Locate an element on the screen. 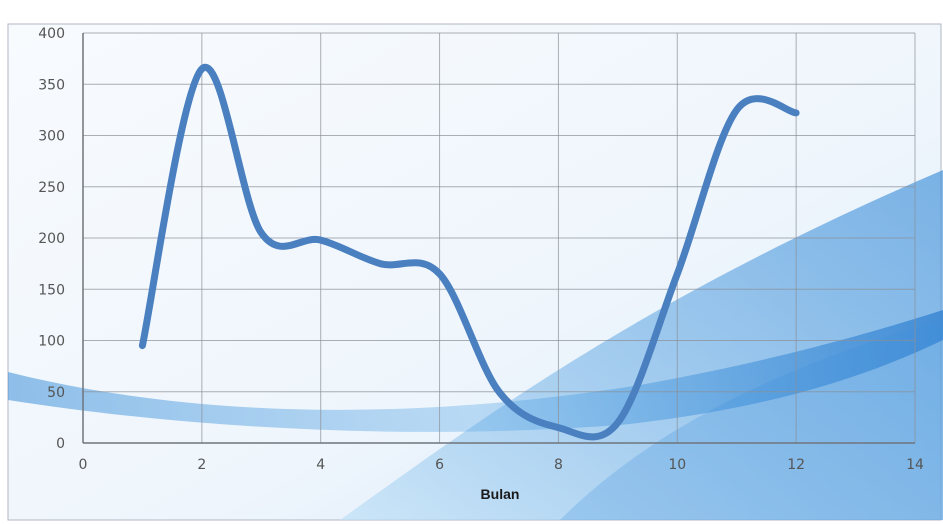  y-tick-label: 100 is located at coordinates (51, 342).